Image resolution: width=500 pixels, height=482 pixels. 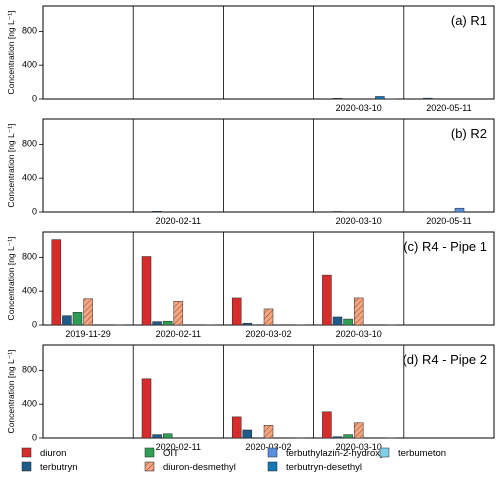 What do you see at coordinates (335, 453) in the screenshot?
I see `legend-label: terbuthylazin-2-hydroxy` at bounding box center [335, 453].